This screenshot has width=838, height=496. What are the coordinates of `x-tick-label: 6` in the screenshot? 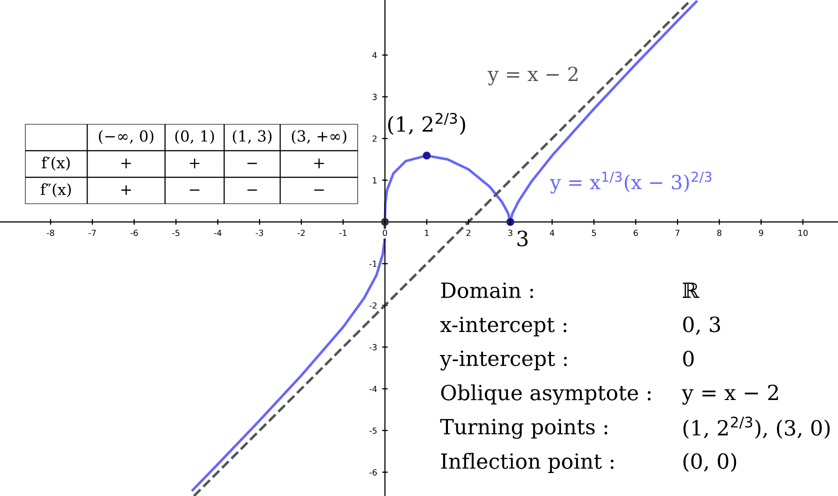 It's located at (636, 233).